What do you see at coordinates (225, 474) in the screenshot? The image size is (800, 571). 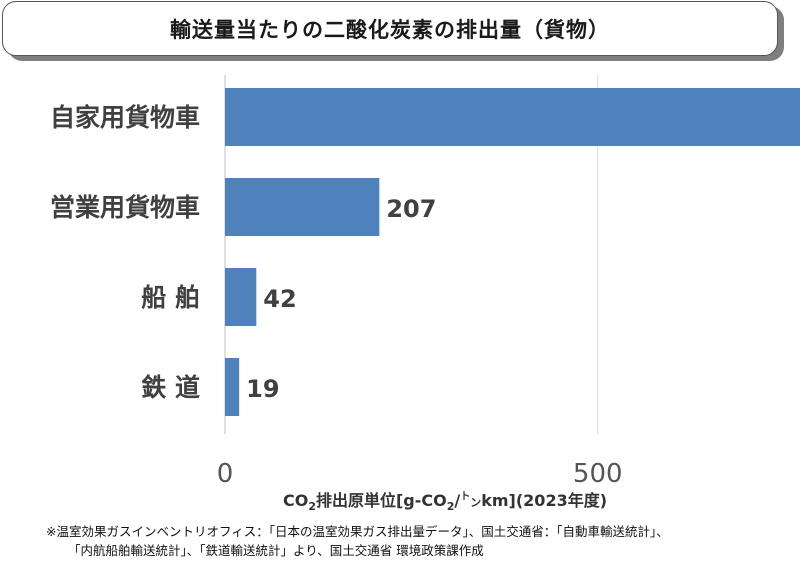 I see `x-tick-label: 0` at bounding box center [225, 474].